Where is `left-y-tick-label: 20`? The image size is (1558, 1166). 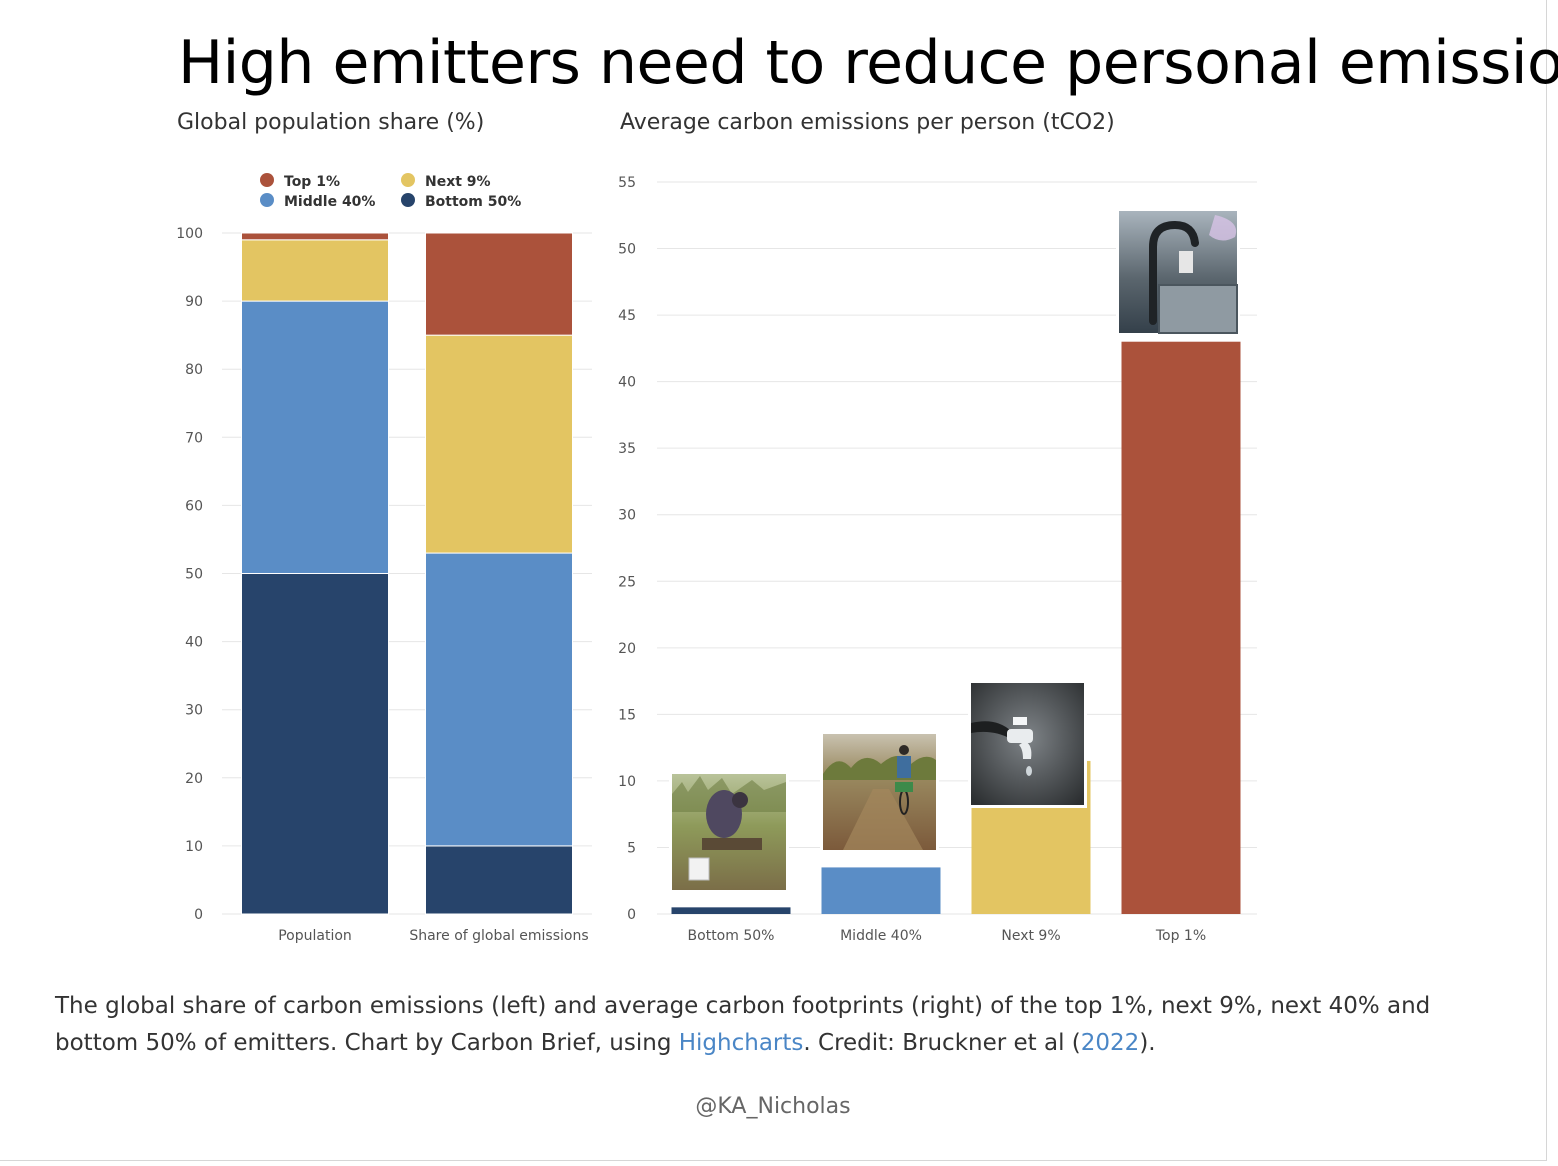
left-y-tick-label: 20 is located at coordinates (194, 779).